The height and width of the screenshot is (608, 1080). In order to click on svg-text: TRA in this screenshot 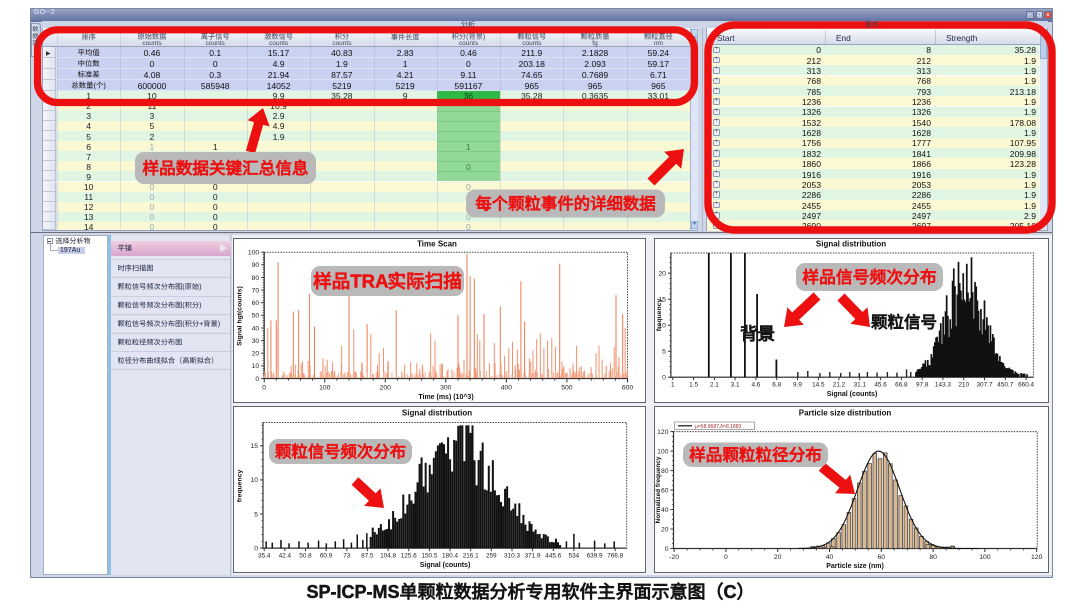, I will do `click(369, 281)`.